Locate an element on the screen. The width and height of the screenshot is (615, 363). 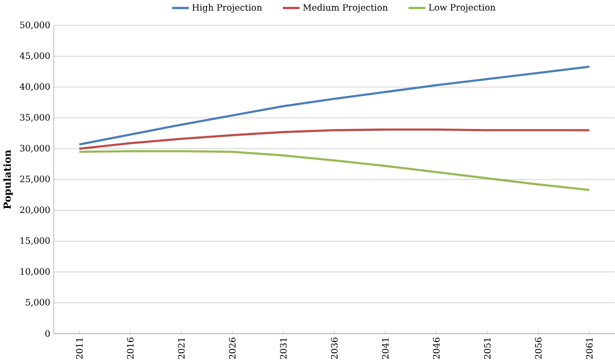
x-tick-label: 2056 is located at coordinates (538, 349).